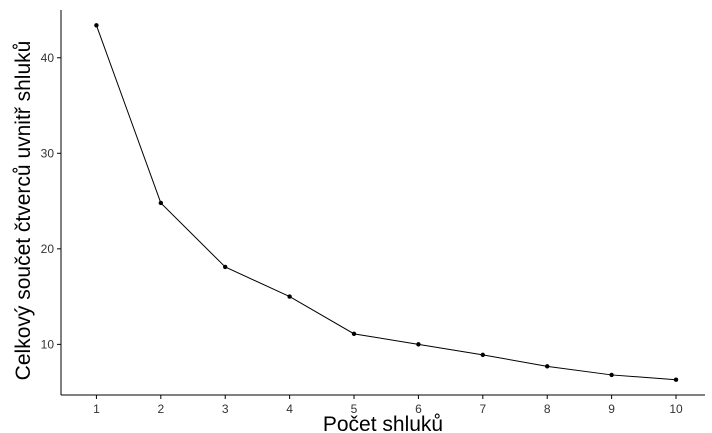 The height and width of the screenshot is (433, 712). What do you see at coordinates (676, 409) in the screenshot?
I see `x-tick-label: 10` at bounding box center [676, 409].